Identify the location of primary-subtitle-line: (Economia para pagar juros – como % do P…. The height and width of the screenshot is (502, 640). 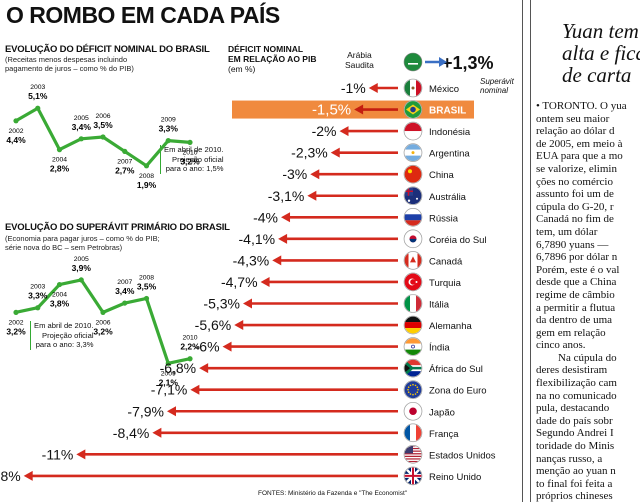
(82, 238).